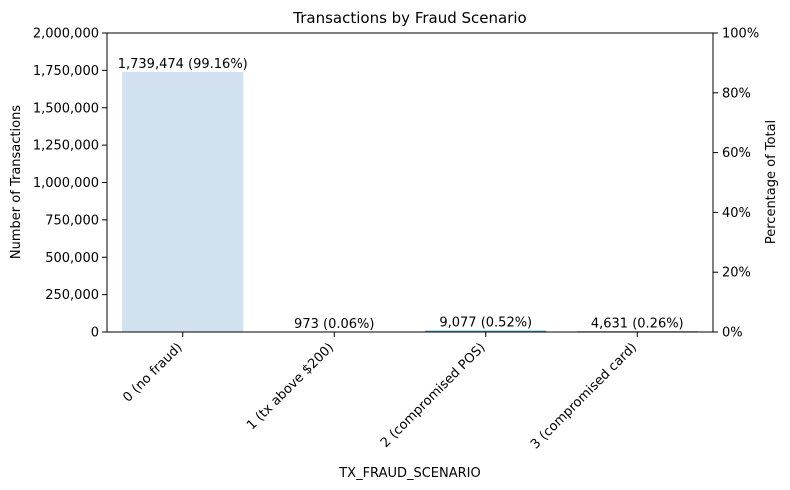 Image resolution: width=790 pixels, height=490 pixels. What do you see at coordinates (66, 146) in the screenshot?
I see `y-tick-label-5: 1,250,000` at bounding box center [66, 146].